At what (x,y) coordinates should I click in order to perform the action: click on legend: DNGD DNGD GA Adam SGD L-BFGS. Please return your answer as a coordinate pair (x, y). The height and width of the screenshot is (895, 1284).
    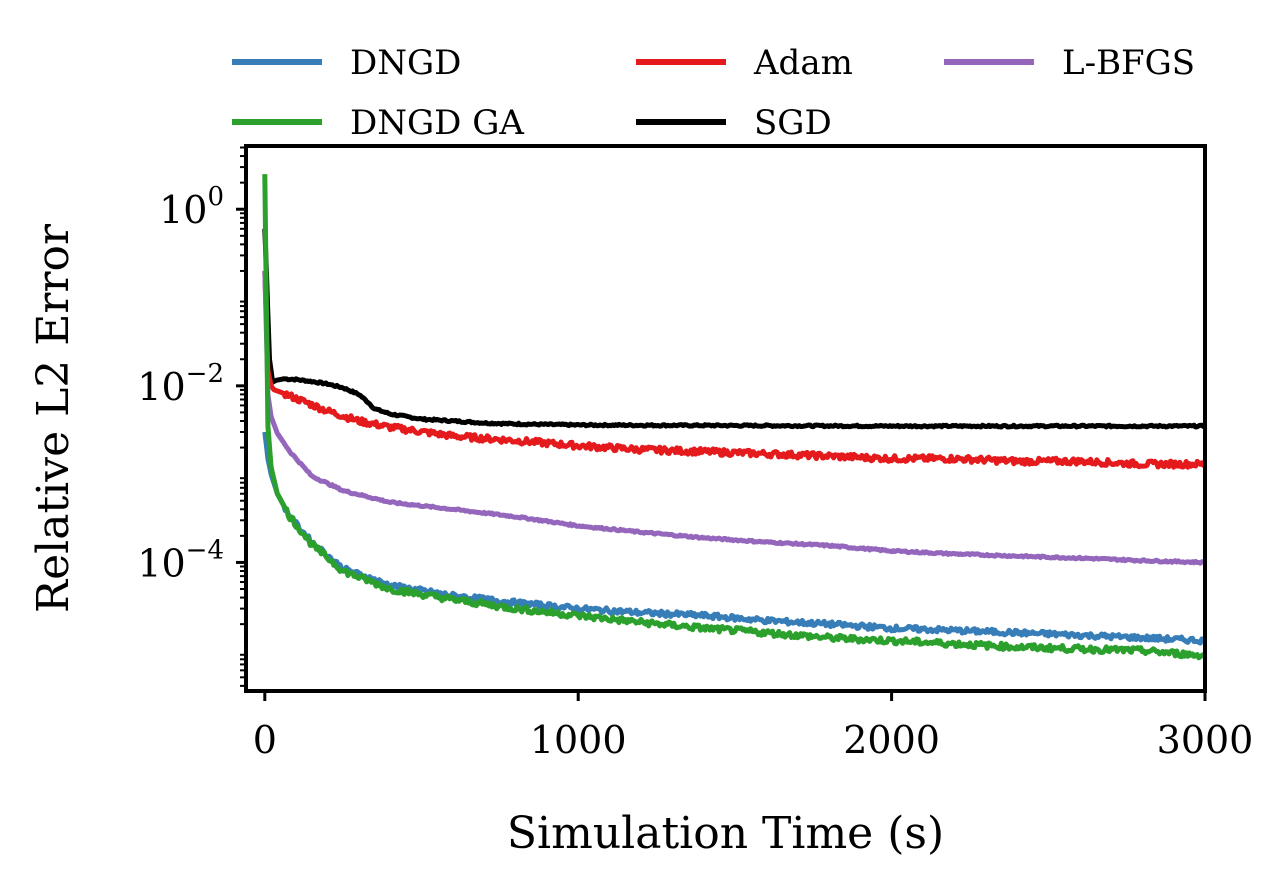
    Looking at the image, I should click on (713, 93).